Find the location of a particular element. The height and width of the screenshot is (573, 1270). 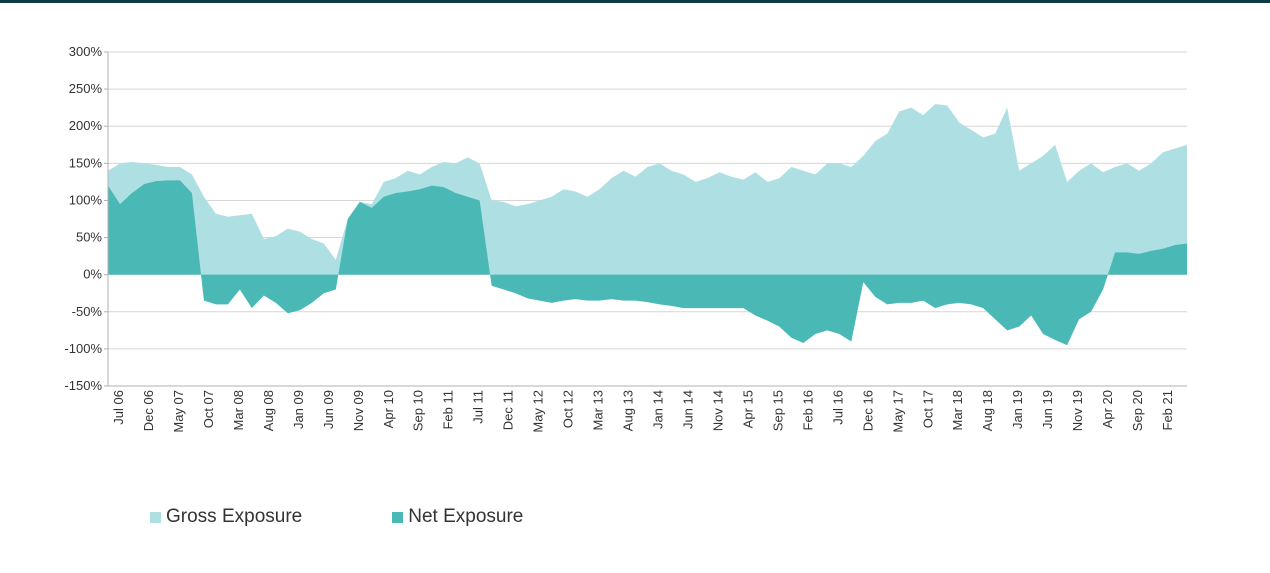

y-tick-label: 300% is located at coordinates (86, 51).